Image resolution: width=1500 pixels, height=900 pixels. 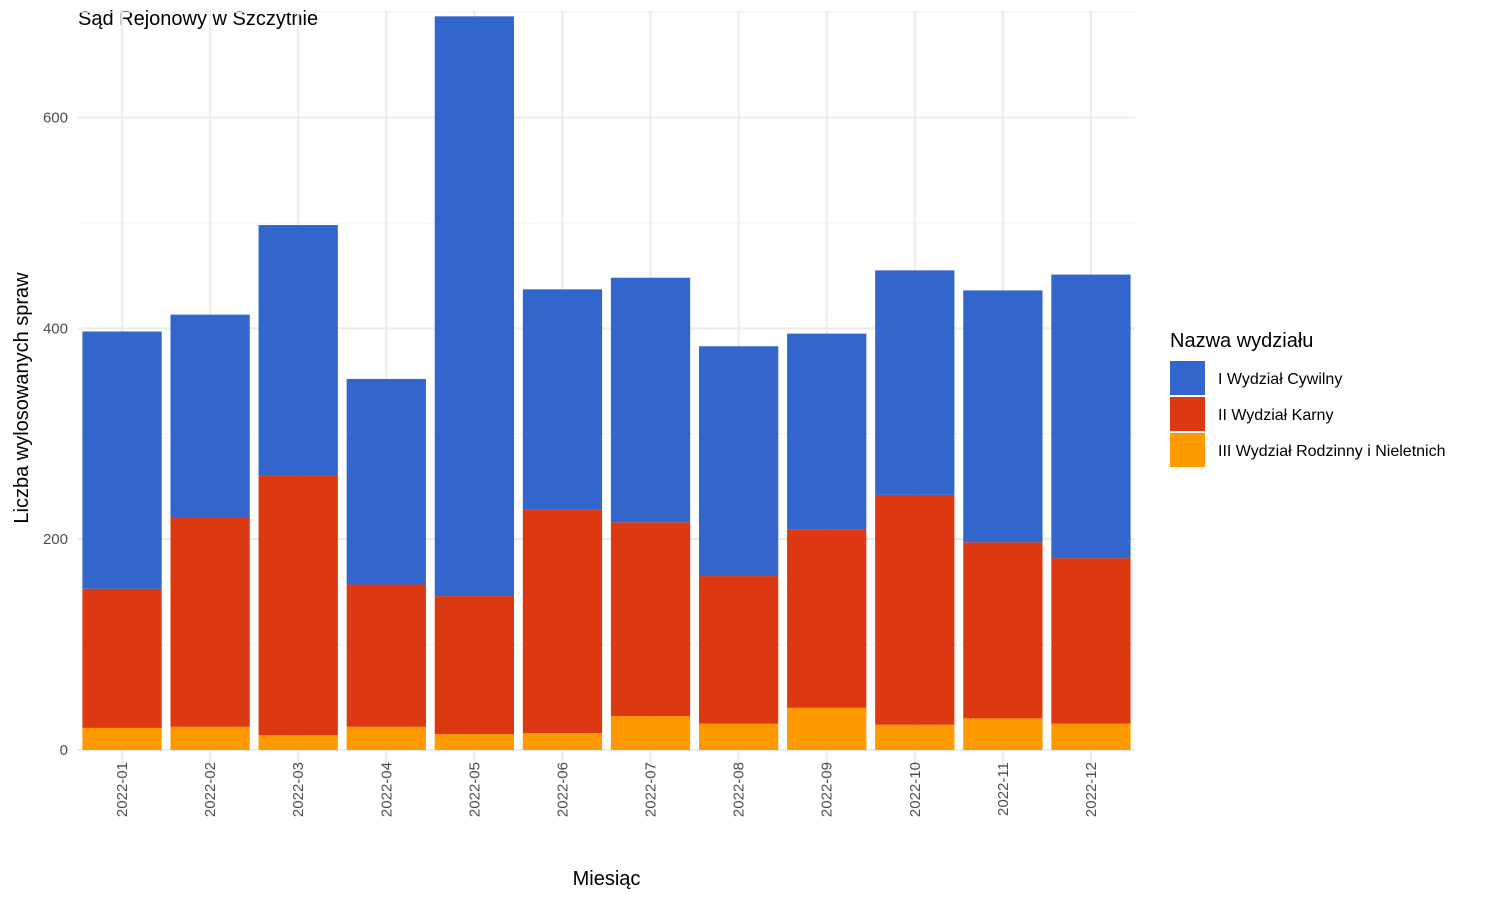 What do you see at coordinates (55, 328) in the screenshot?
I see `y-tick-label: 400` at bounding box center [55, 328].